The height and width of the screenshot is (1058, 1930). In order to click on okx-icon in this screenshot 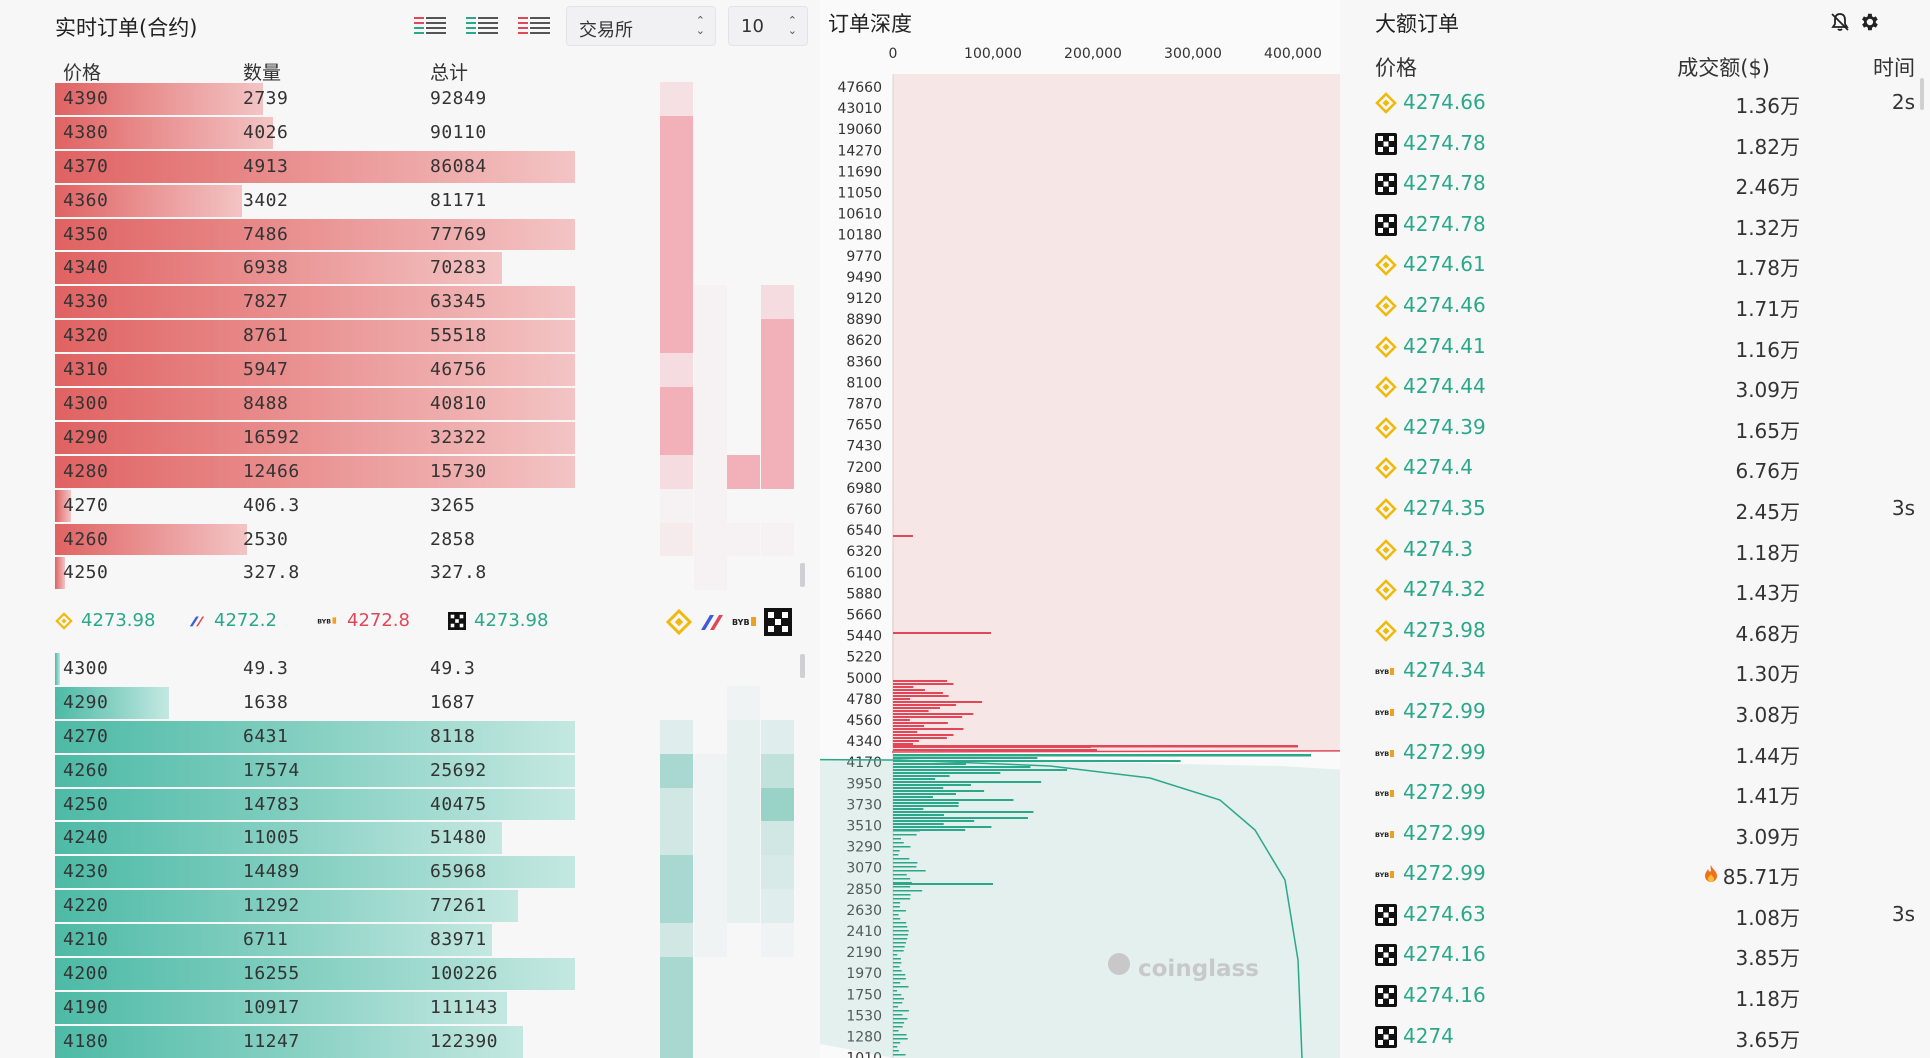, I will do `click(778, 622)`.